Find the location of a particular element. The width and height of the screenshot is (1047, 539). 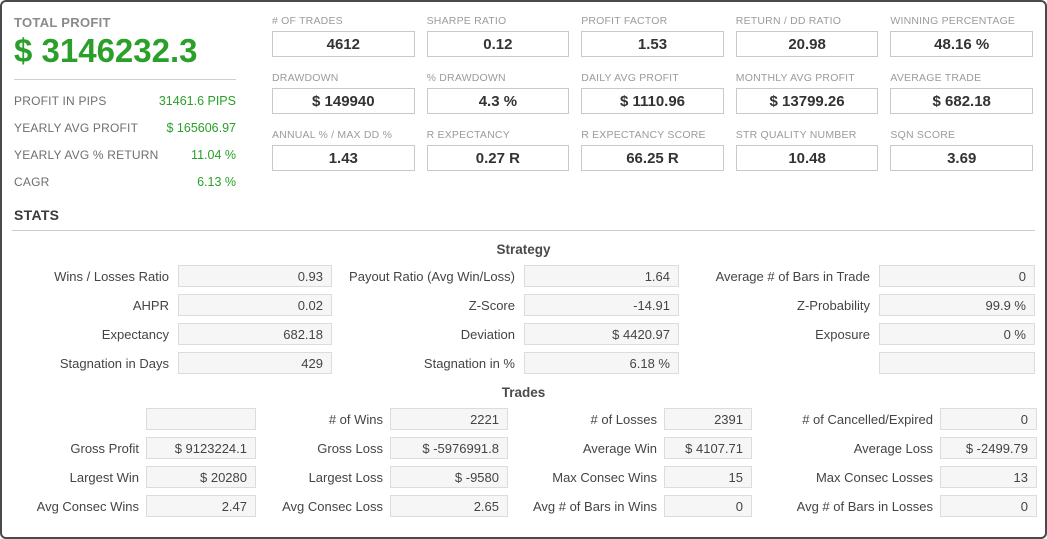

summary-row-value: 31461.6 PIPS is located at coordinates (197, 100).